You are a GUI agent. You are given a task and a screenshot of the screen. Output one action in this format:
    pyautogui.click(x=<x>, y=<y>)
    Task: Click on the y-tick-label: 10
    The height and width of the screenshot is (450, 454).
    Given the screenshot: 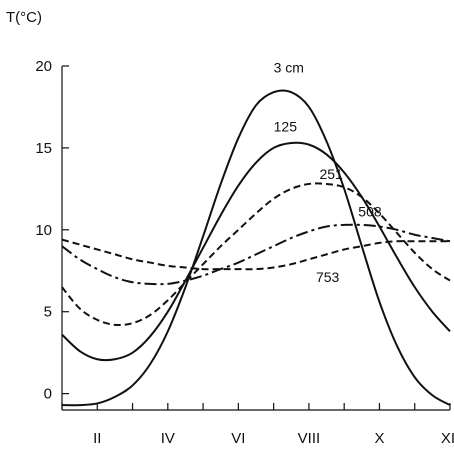 What is the action you would take?
    pyautogui.click(x=43, y=230)
    